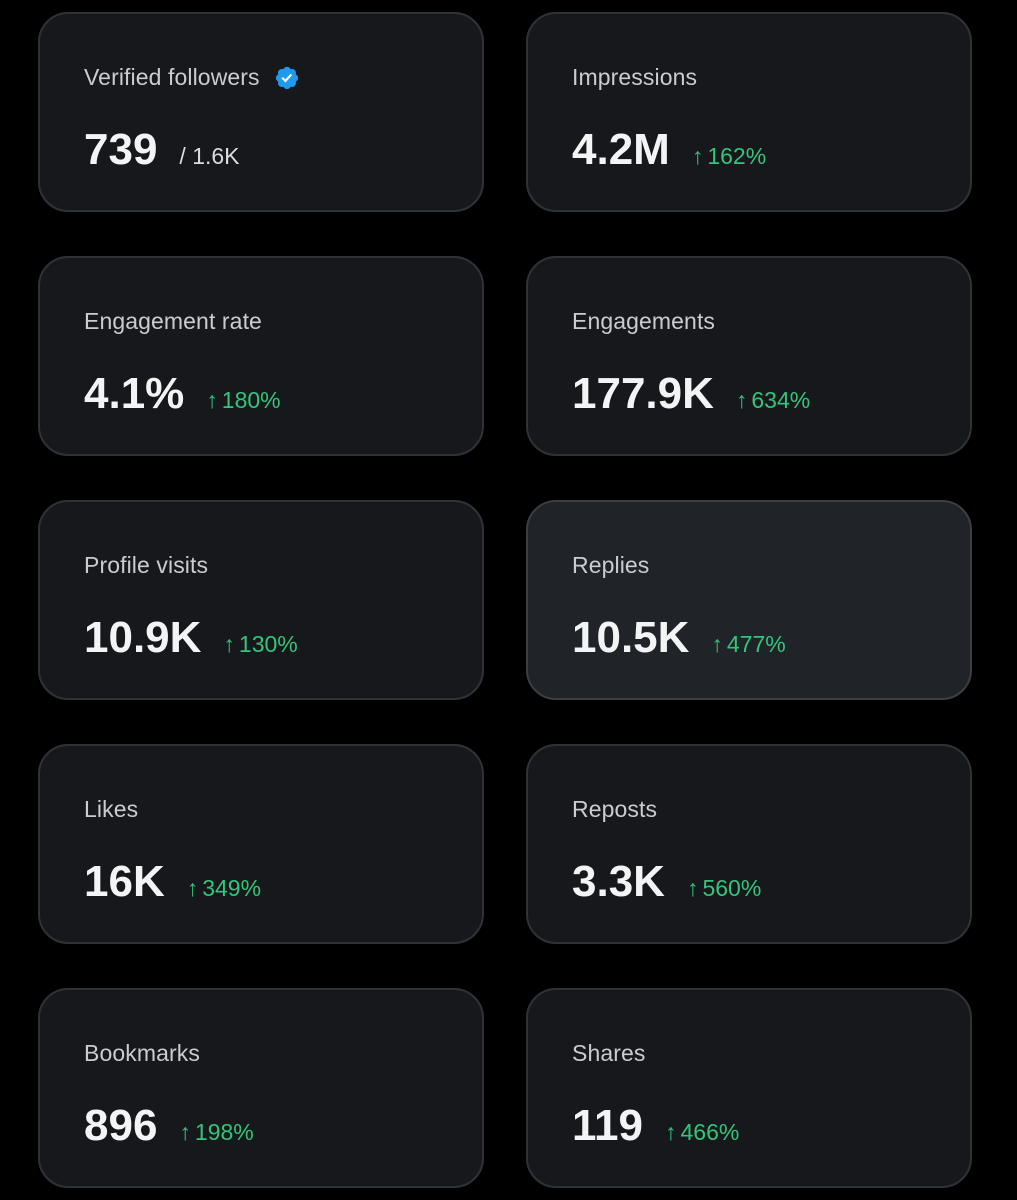 This screenshot has width=1017, height=1200. Describe the element at coordinates (251, 400) in the screenshot. I see `metric-change-value: 180%` at that location.